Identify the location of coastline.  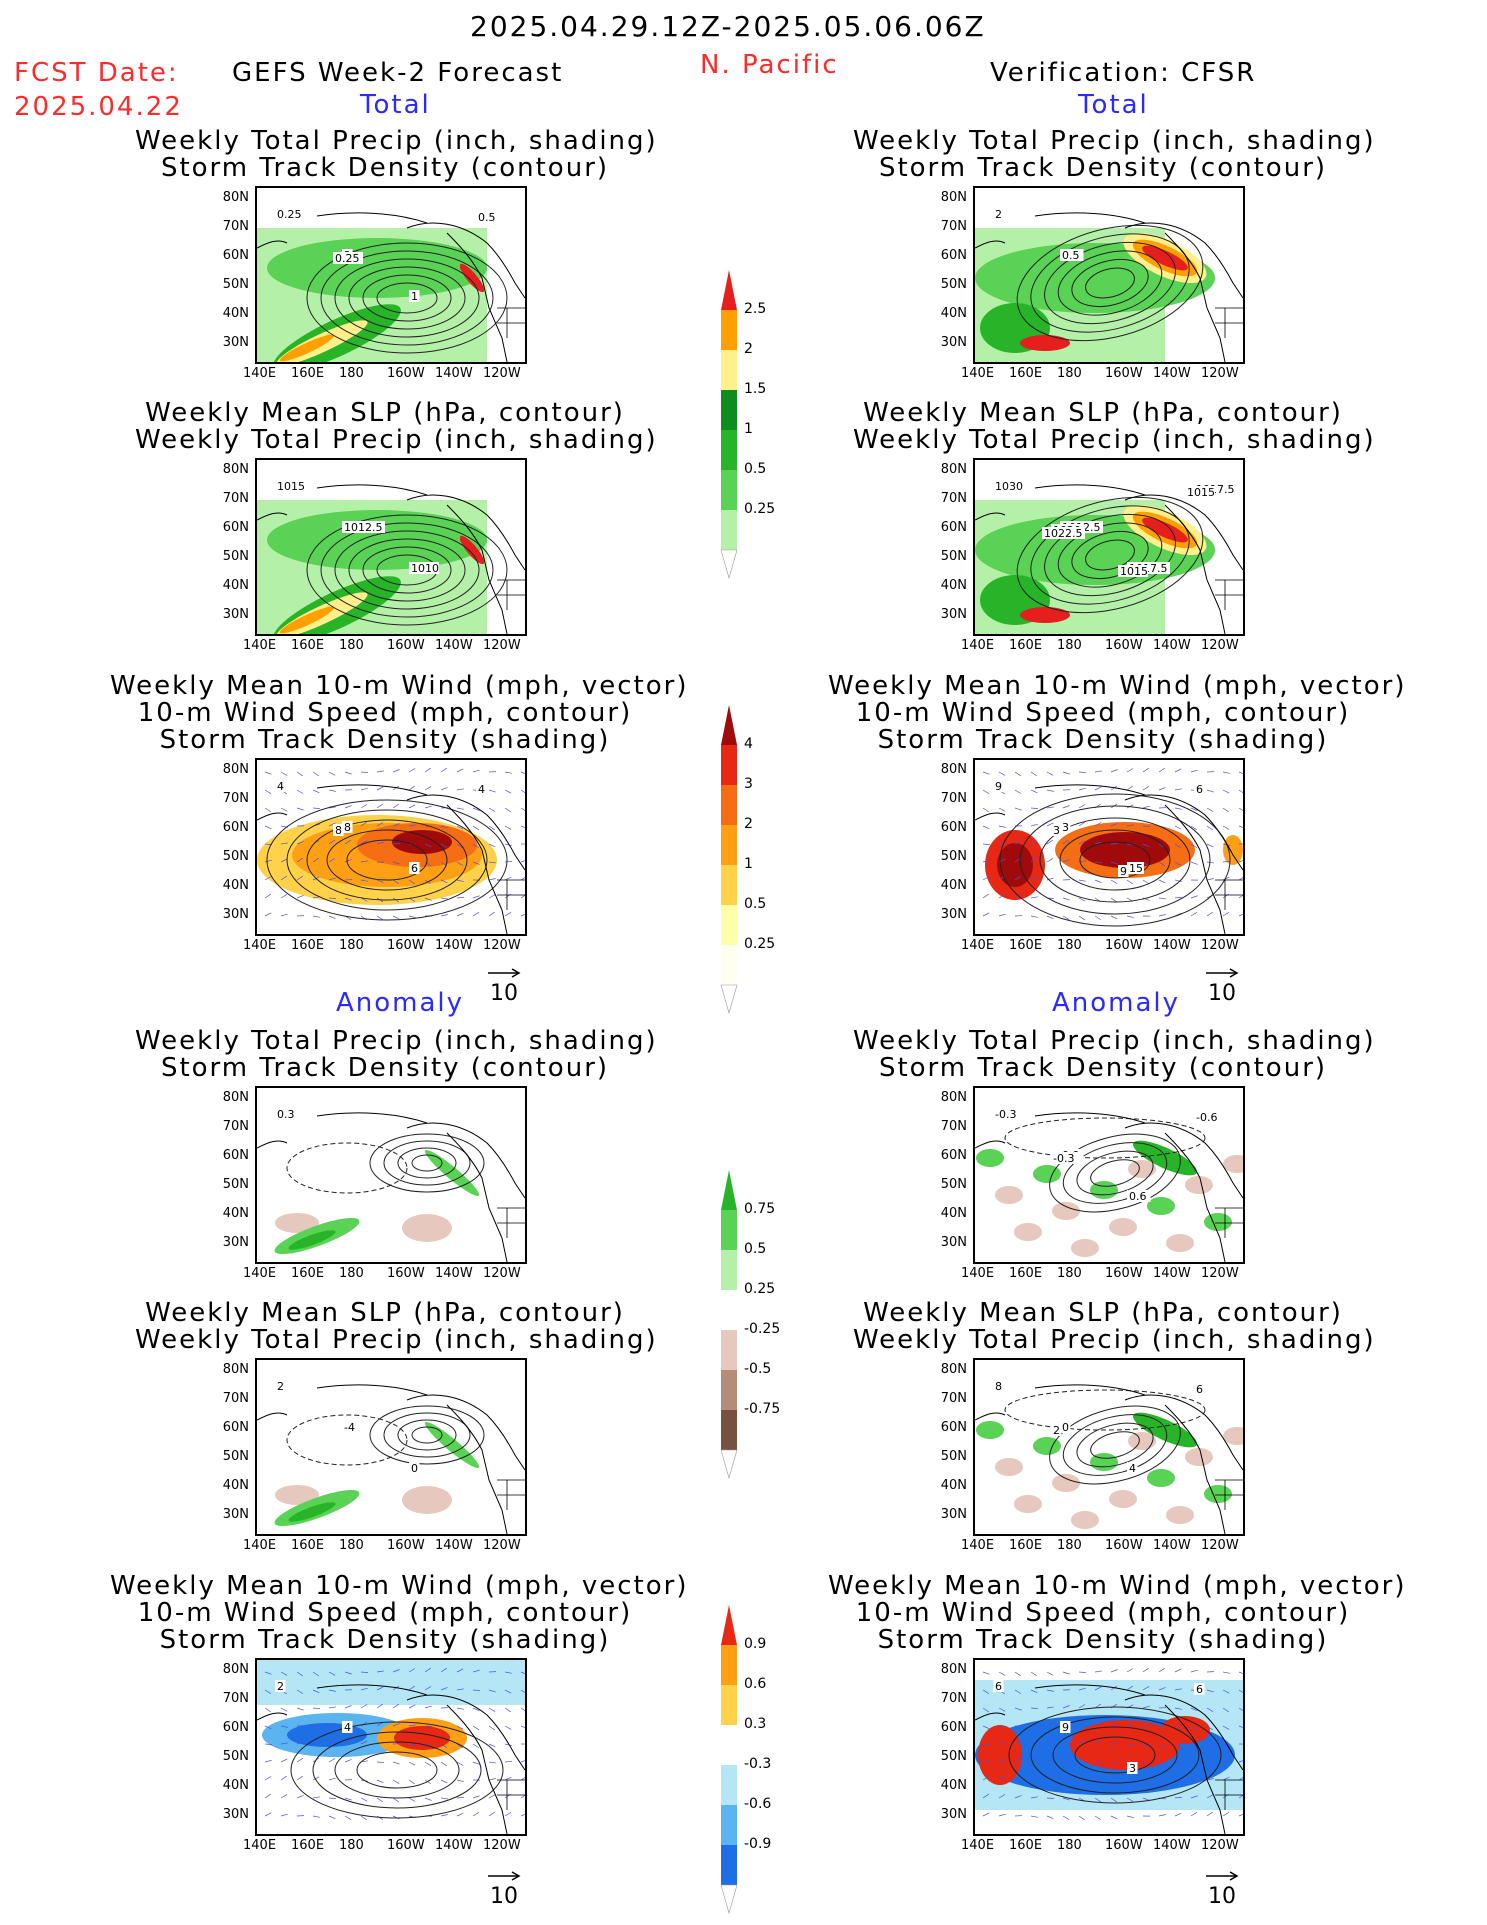
(1138, 1187).